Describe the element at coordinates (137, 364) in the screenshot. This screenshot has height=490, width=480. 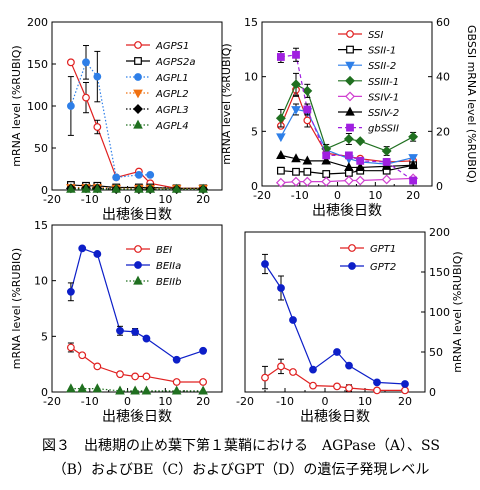
I see `series-BEI` at that location.